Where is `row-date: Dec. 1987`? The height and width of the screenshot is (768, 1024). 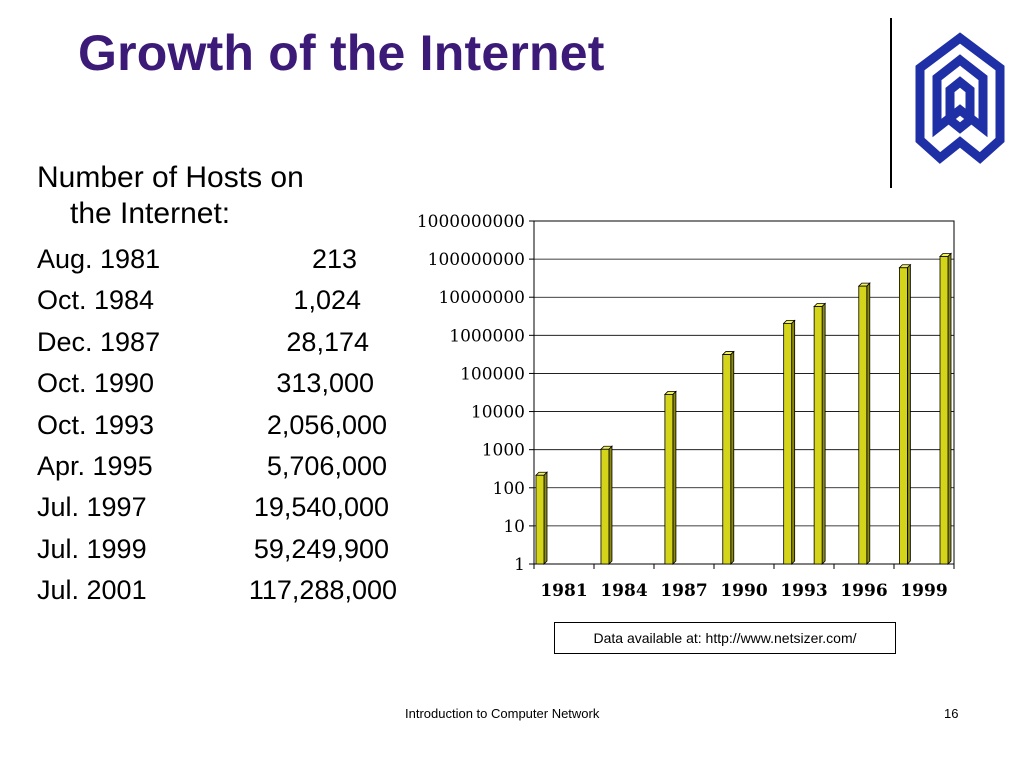 row-date: Dec. 1987 is located at coordinates (99, 341).